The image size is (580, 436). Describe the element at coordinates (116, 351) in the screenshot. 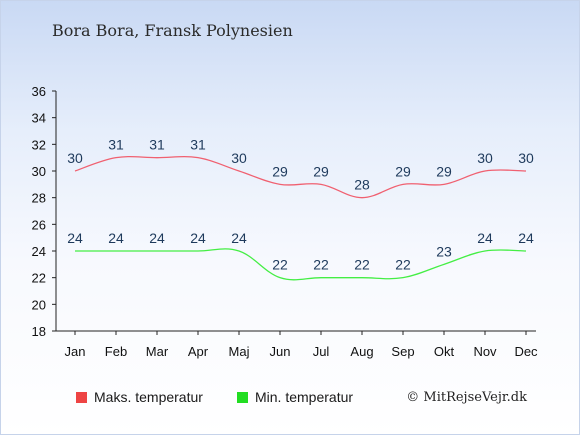

I see `x-tick-label: Feb` at that location.